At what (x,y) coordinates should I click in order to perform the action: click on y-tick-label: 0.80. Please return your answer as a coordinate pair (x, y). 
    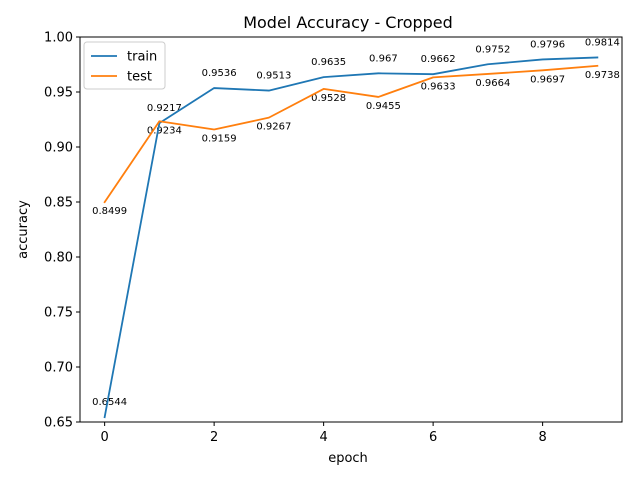
    Looking at the image, I should click on (58, 258).